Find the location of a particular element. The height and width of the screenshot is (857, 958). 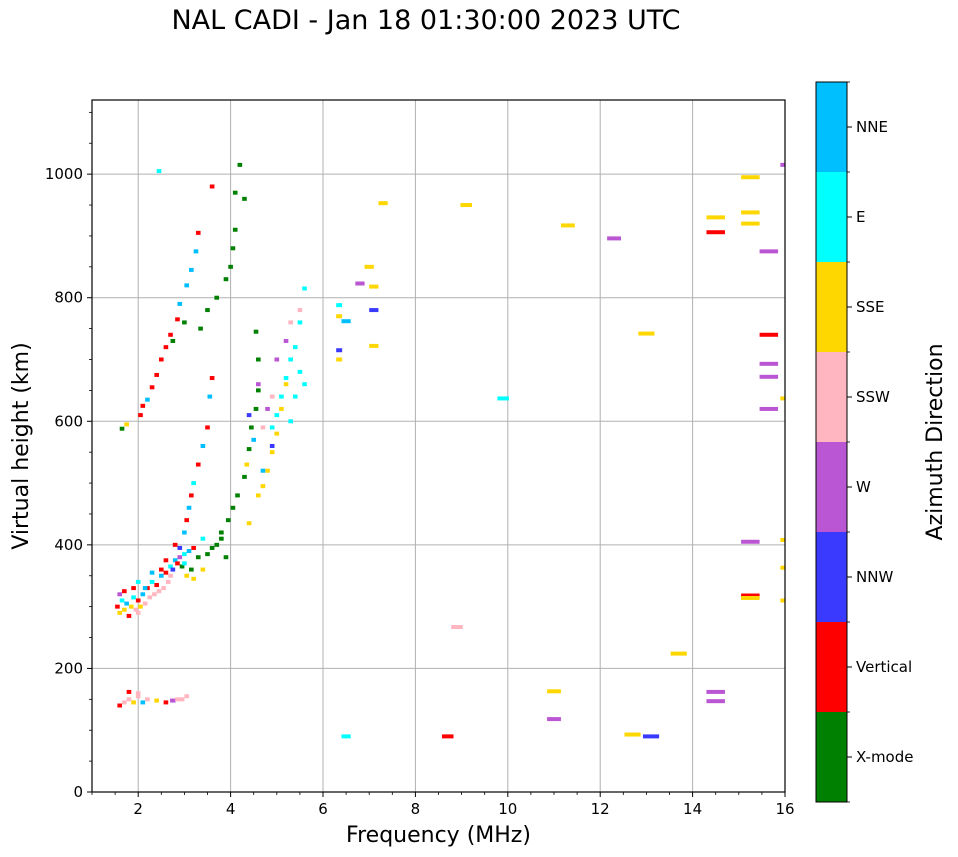

colorbar-tick-label: SSE is located at coordinates (870, 307).